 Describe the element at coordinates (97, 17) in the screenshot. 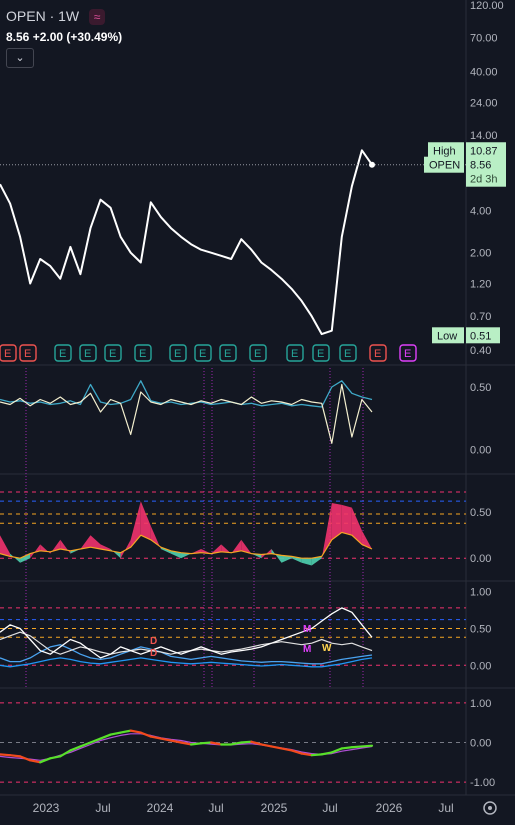

I see `wave-icon: ≈` at that location.